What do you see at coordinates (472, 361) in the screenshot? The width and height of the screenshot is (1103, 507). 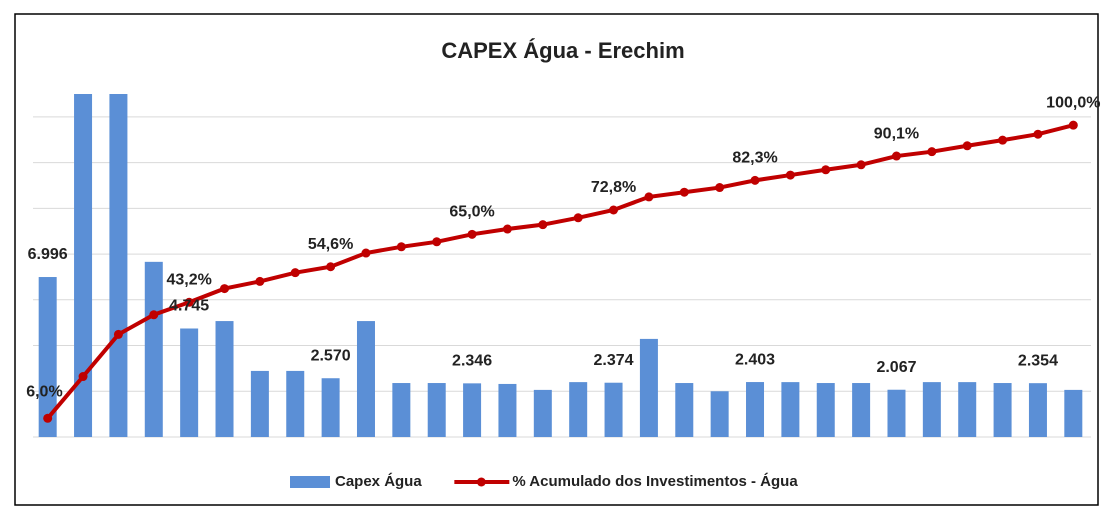 I see `data-label: 2.346` at bounding box center [472, 361].